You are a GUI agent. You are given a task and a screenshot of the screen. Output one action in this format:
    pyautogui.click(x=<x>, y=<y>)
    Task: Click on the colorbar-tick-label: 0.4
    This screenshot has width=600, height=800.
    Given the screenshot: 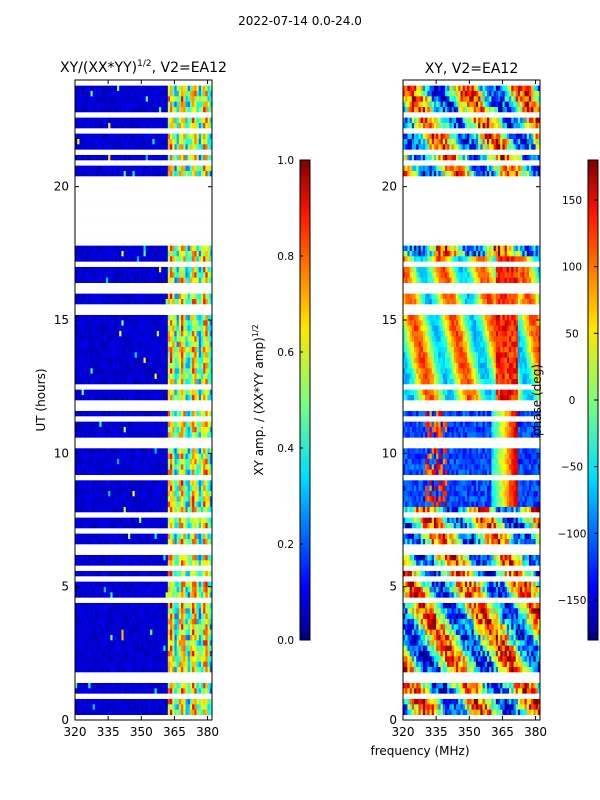 What is the action you would take?
    pyautogui.click(x=285, y=449)
    